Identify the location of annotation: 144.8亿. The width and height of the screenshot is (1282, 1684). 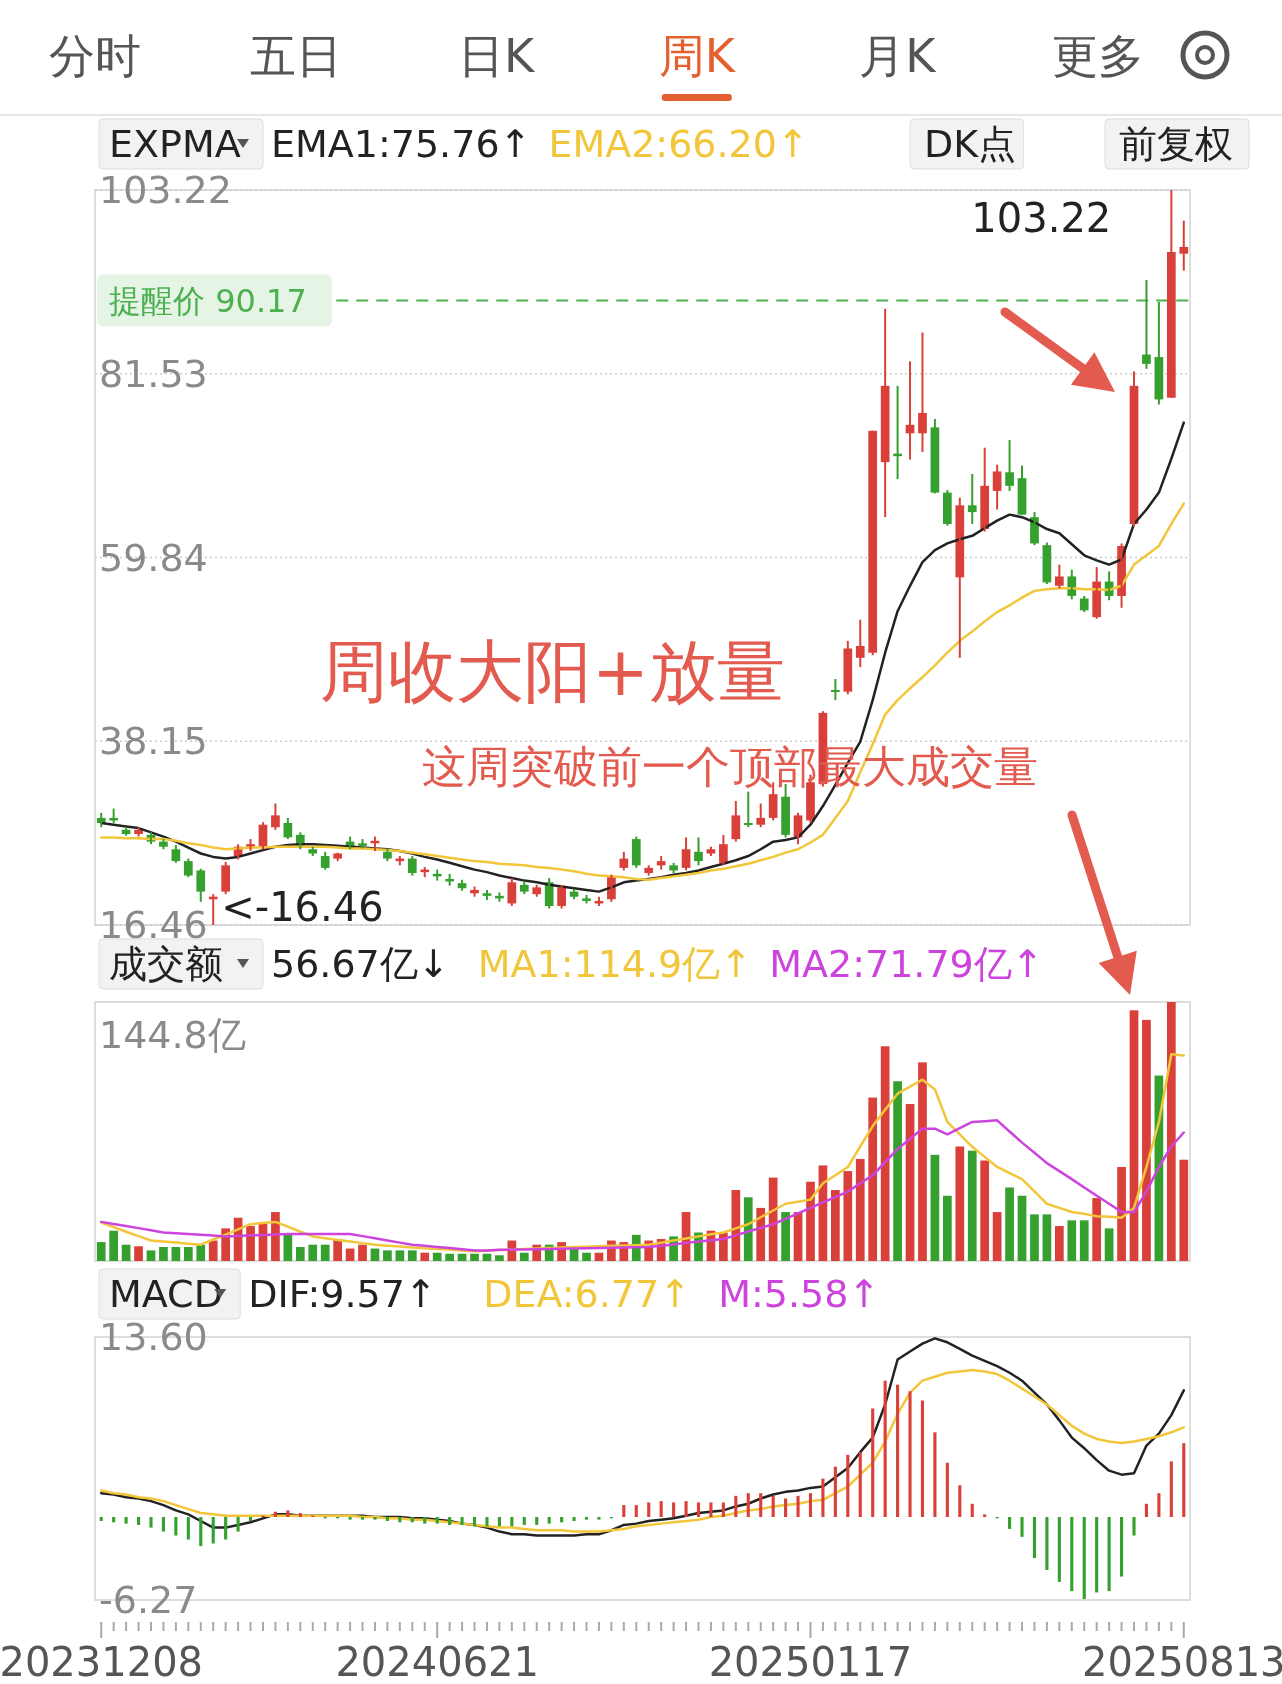
(172, 1035).